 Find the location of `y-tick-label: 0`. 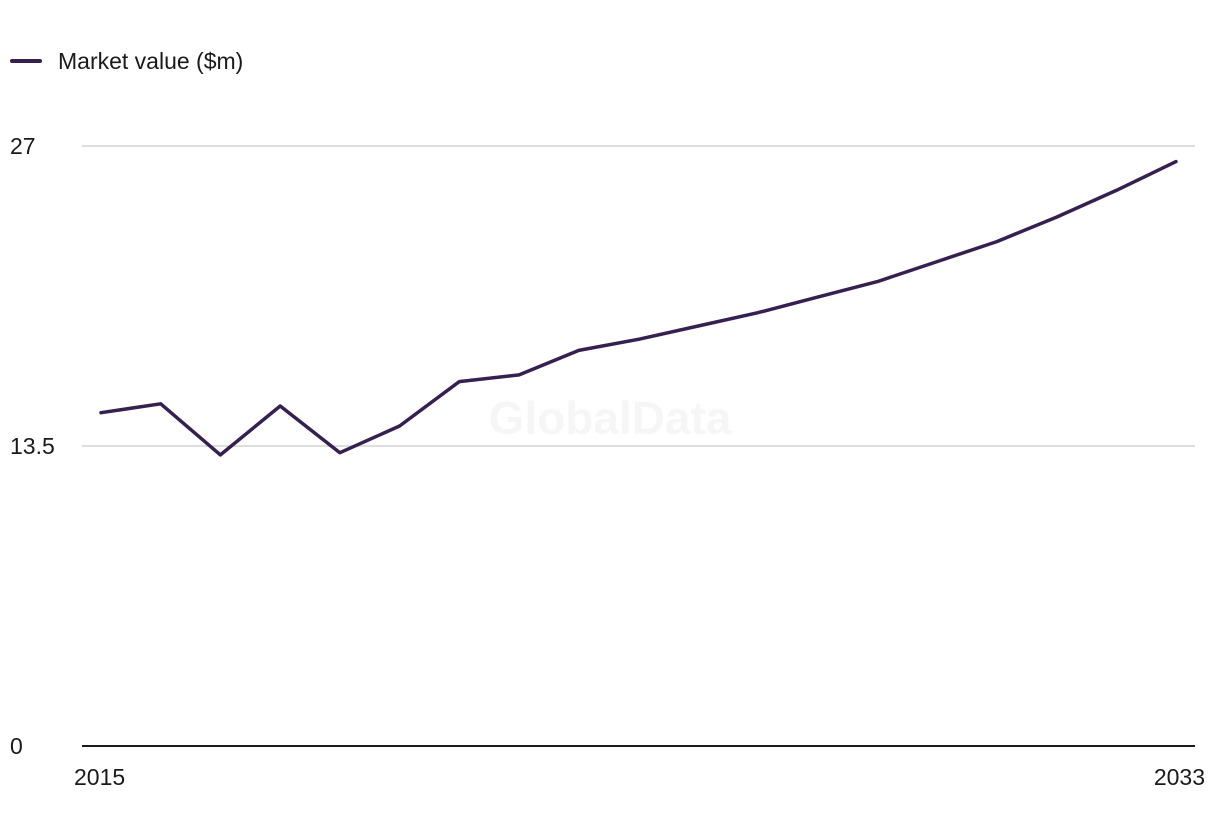

y-tick-label: 0 is located at coordinates (16, 746).